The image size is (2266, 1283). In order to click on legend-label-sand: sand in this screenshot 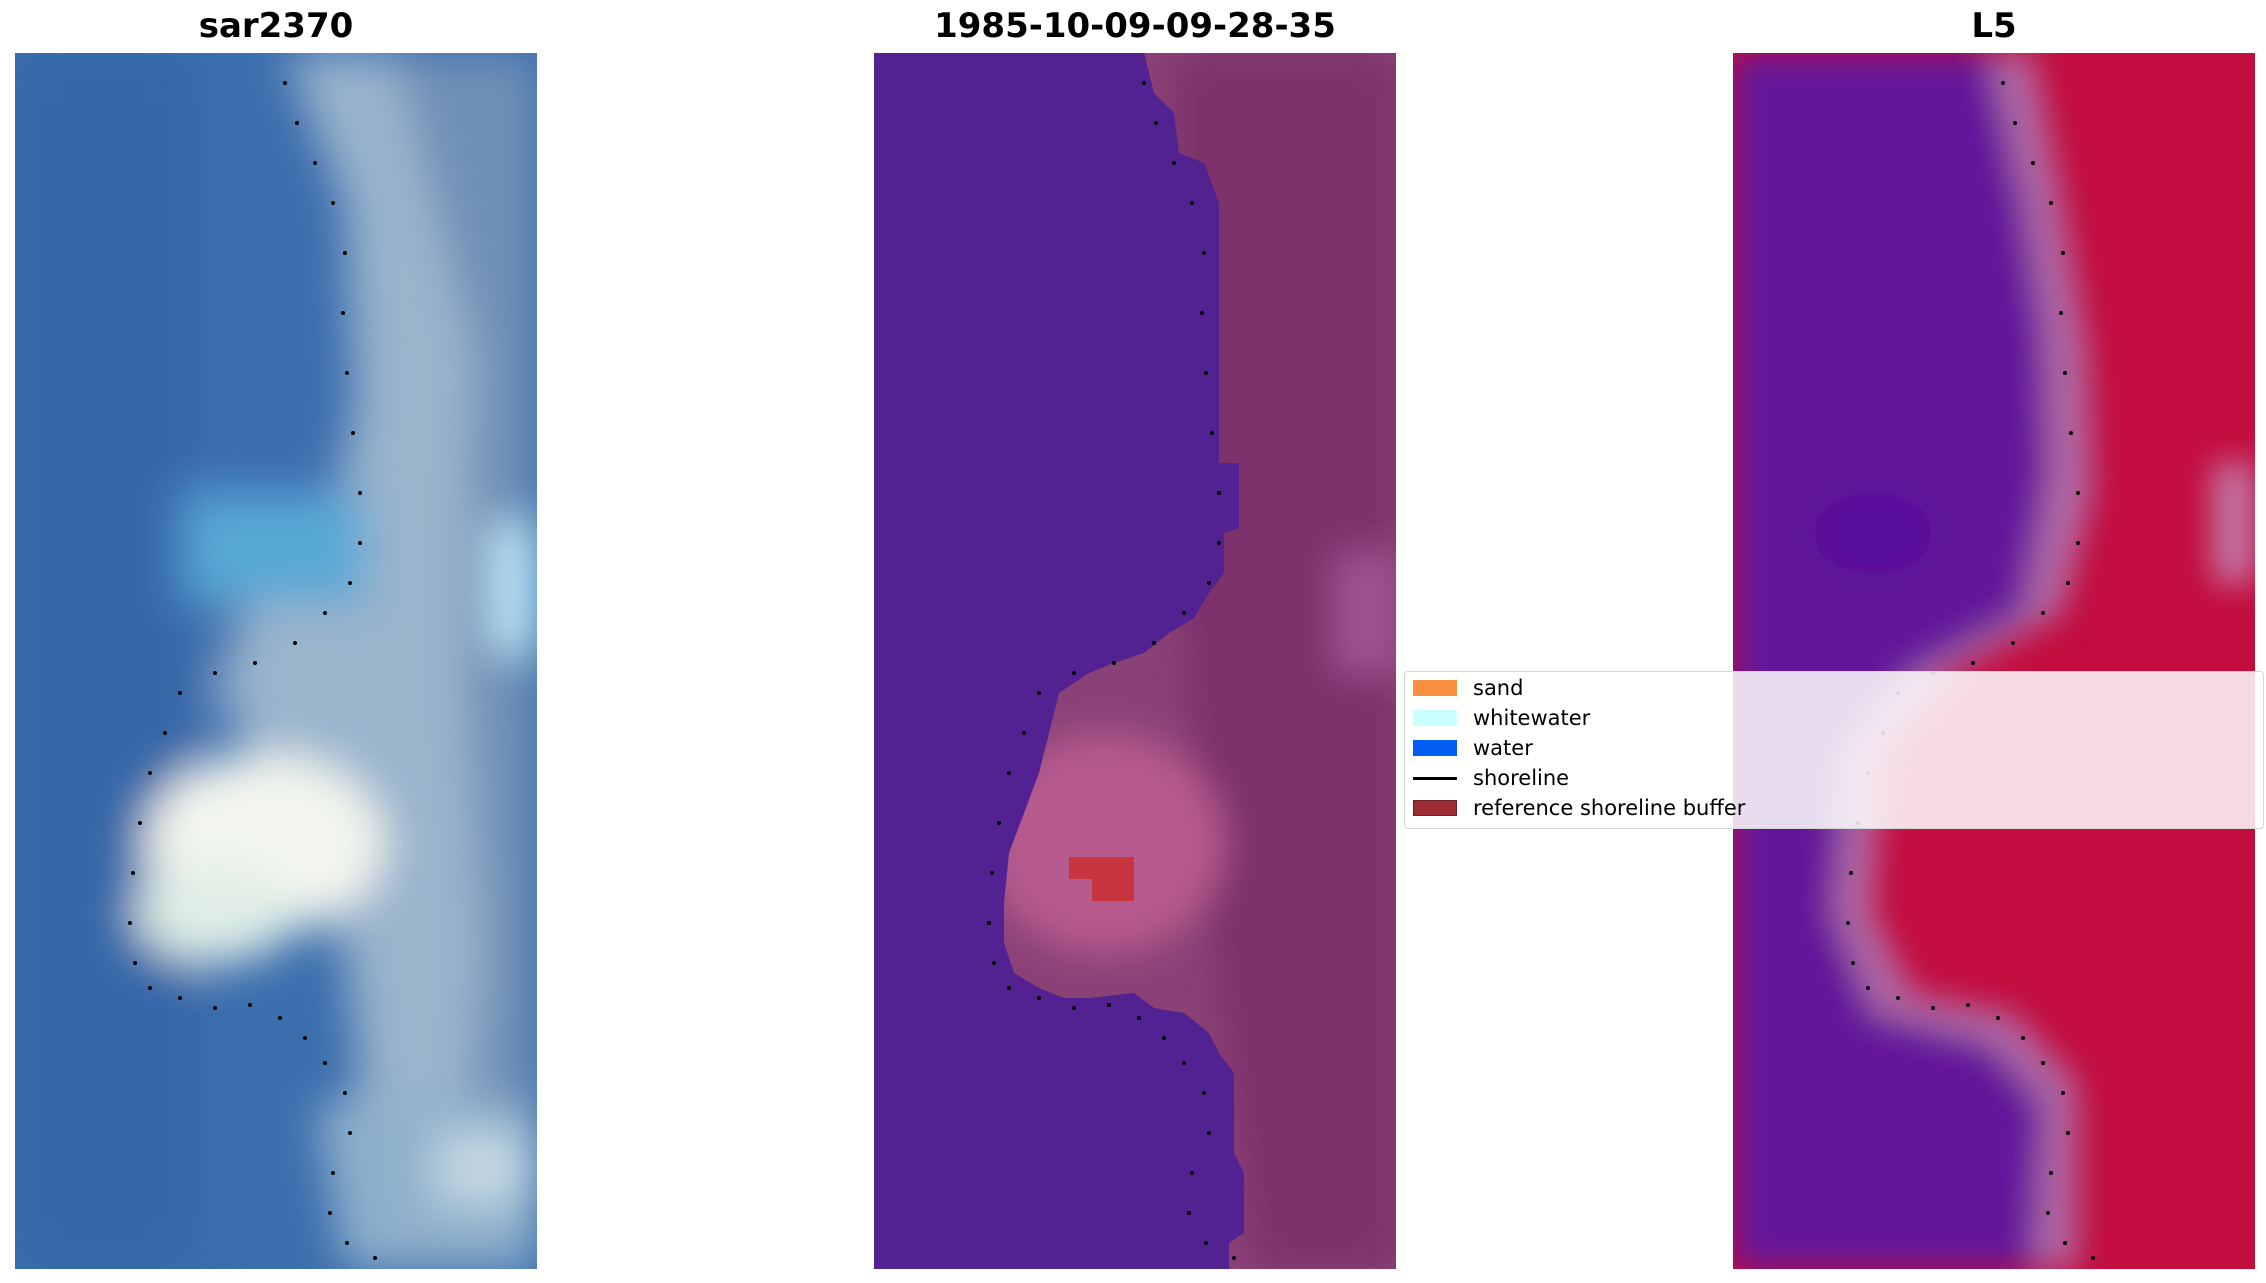, I will do `click(1498, 688)`.